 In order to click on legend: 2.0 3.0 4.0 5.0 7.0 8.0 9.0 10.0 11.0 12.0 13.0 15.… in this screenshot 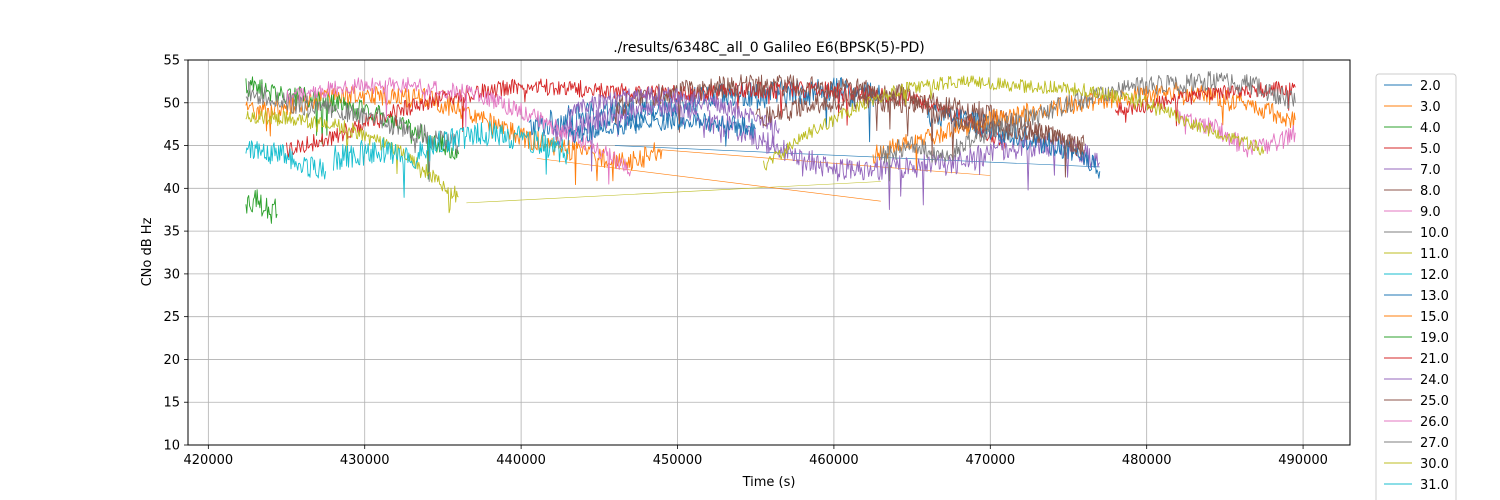, I will do `click(1416, 286)`.